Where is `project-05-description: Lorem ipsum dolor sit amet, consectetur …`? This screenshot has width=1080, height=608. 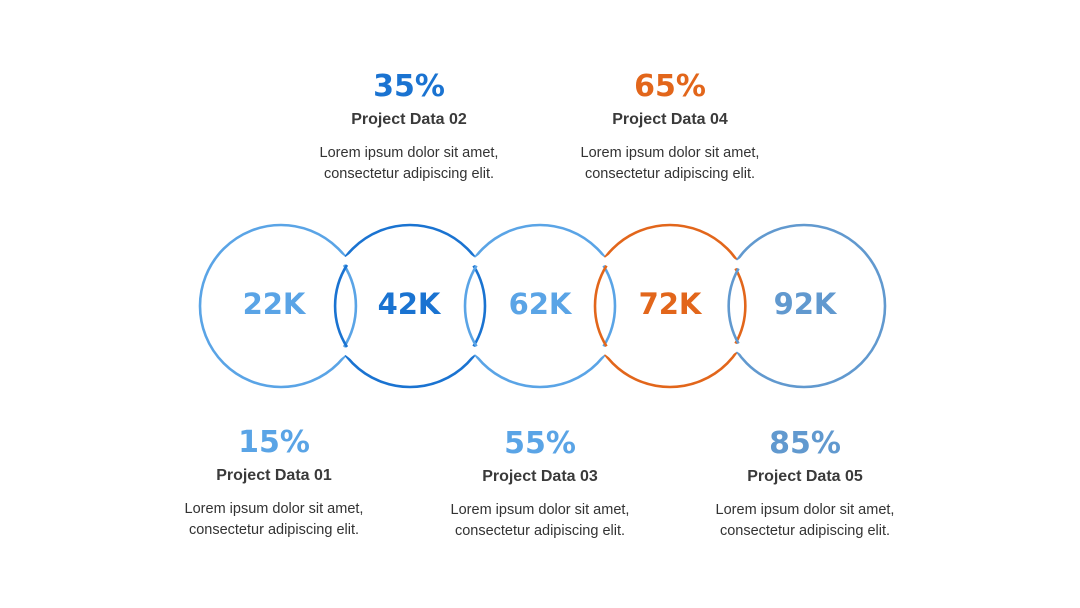
project-05-description: Lorem ipsum dolor sit amet, consectetur … is located at coordinates (805, 521).